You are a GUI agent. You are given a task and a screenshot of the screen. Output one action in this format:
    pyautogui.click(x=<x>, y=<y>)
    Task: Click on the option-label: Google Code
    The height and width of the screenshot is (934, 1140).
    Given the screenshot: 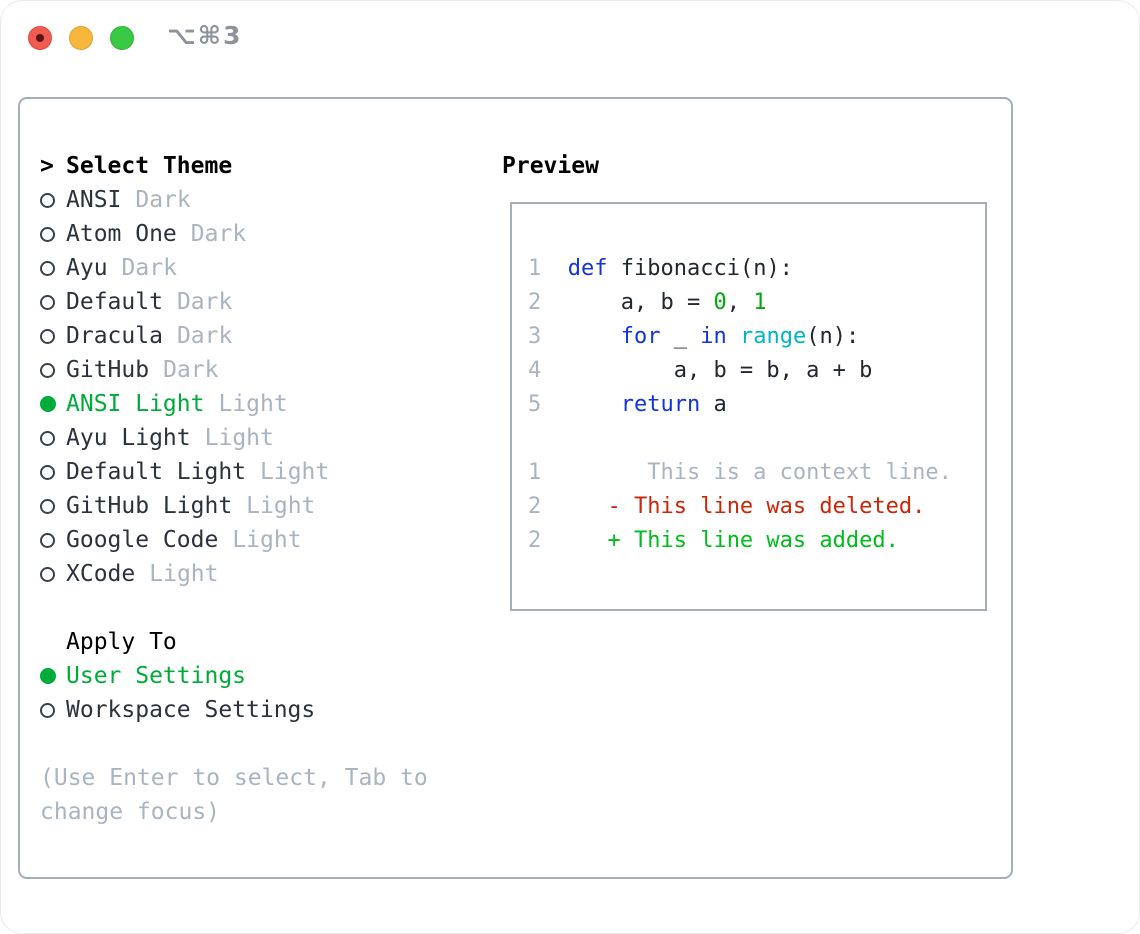 What is the action you would take?
    pyautogui.click(x=142, y=540)
    